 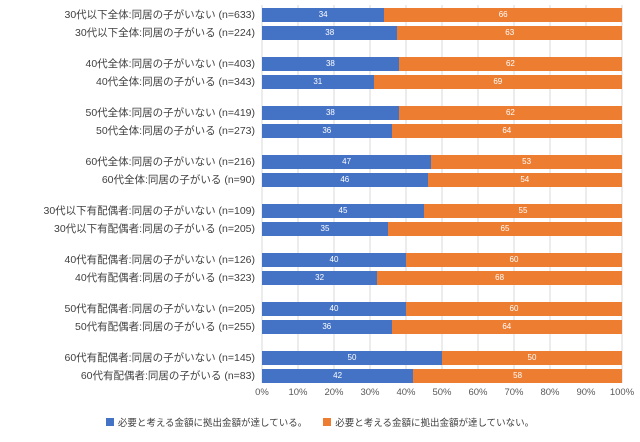 What do you see at coordinates (160, 358) in the screenshot?
I see `category-label: 60代有配偶者:同居の子がいない (n=145)` at bounding box center [160, 358].